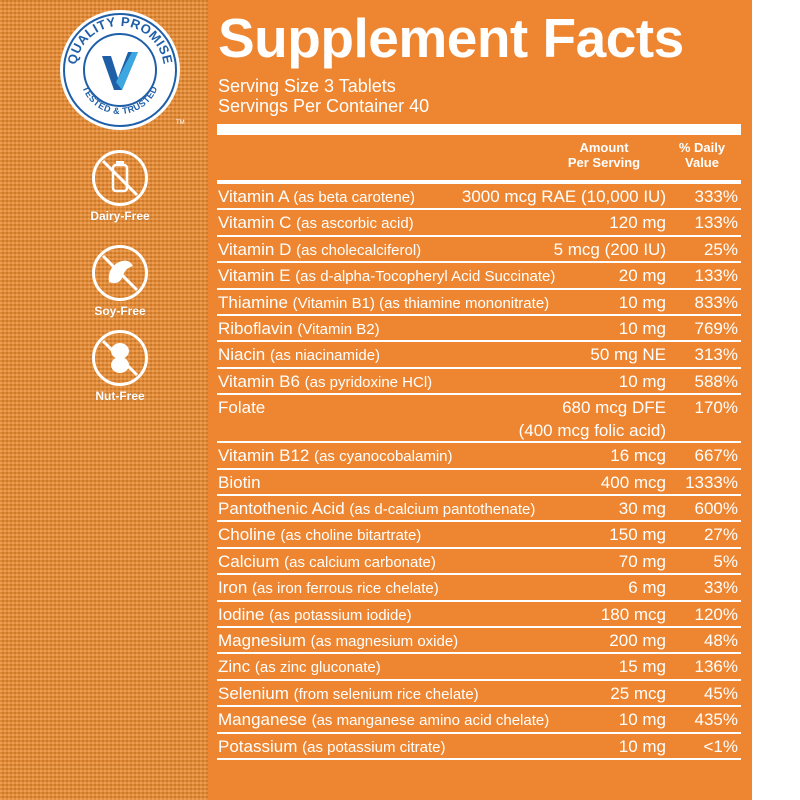 This screenshot has width=800, height=800. What do you see at coordinates (633, 614) in the screenshot?
I see `nutrient-amount: 180 mcg` at bounding box center [633, 614].